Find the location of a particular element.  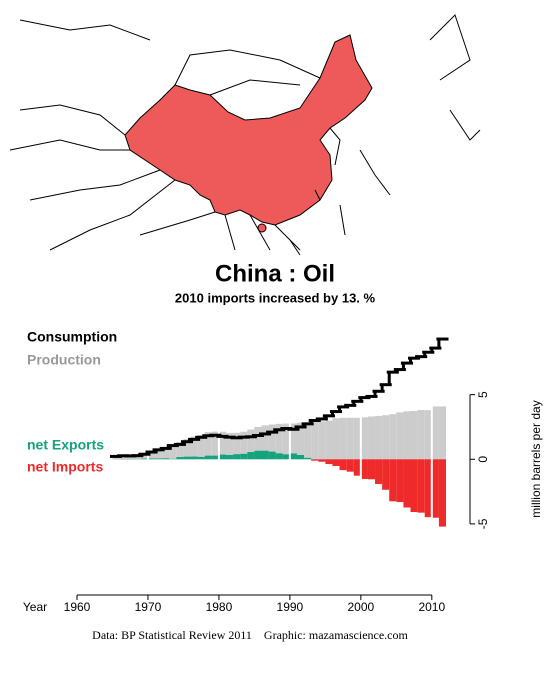

legend-label: Production is located at coordinates (64, 360).